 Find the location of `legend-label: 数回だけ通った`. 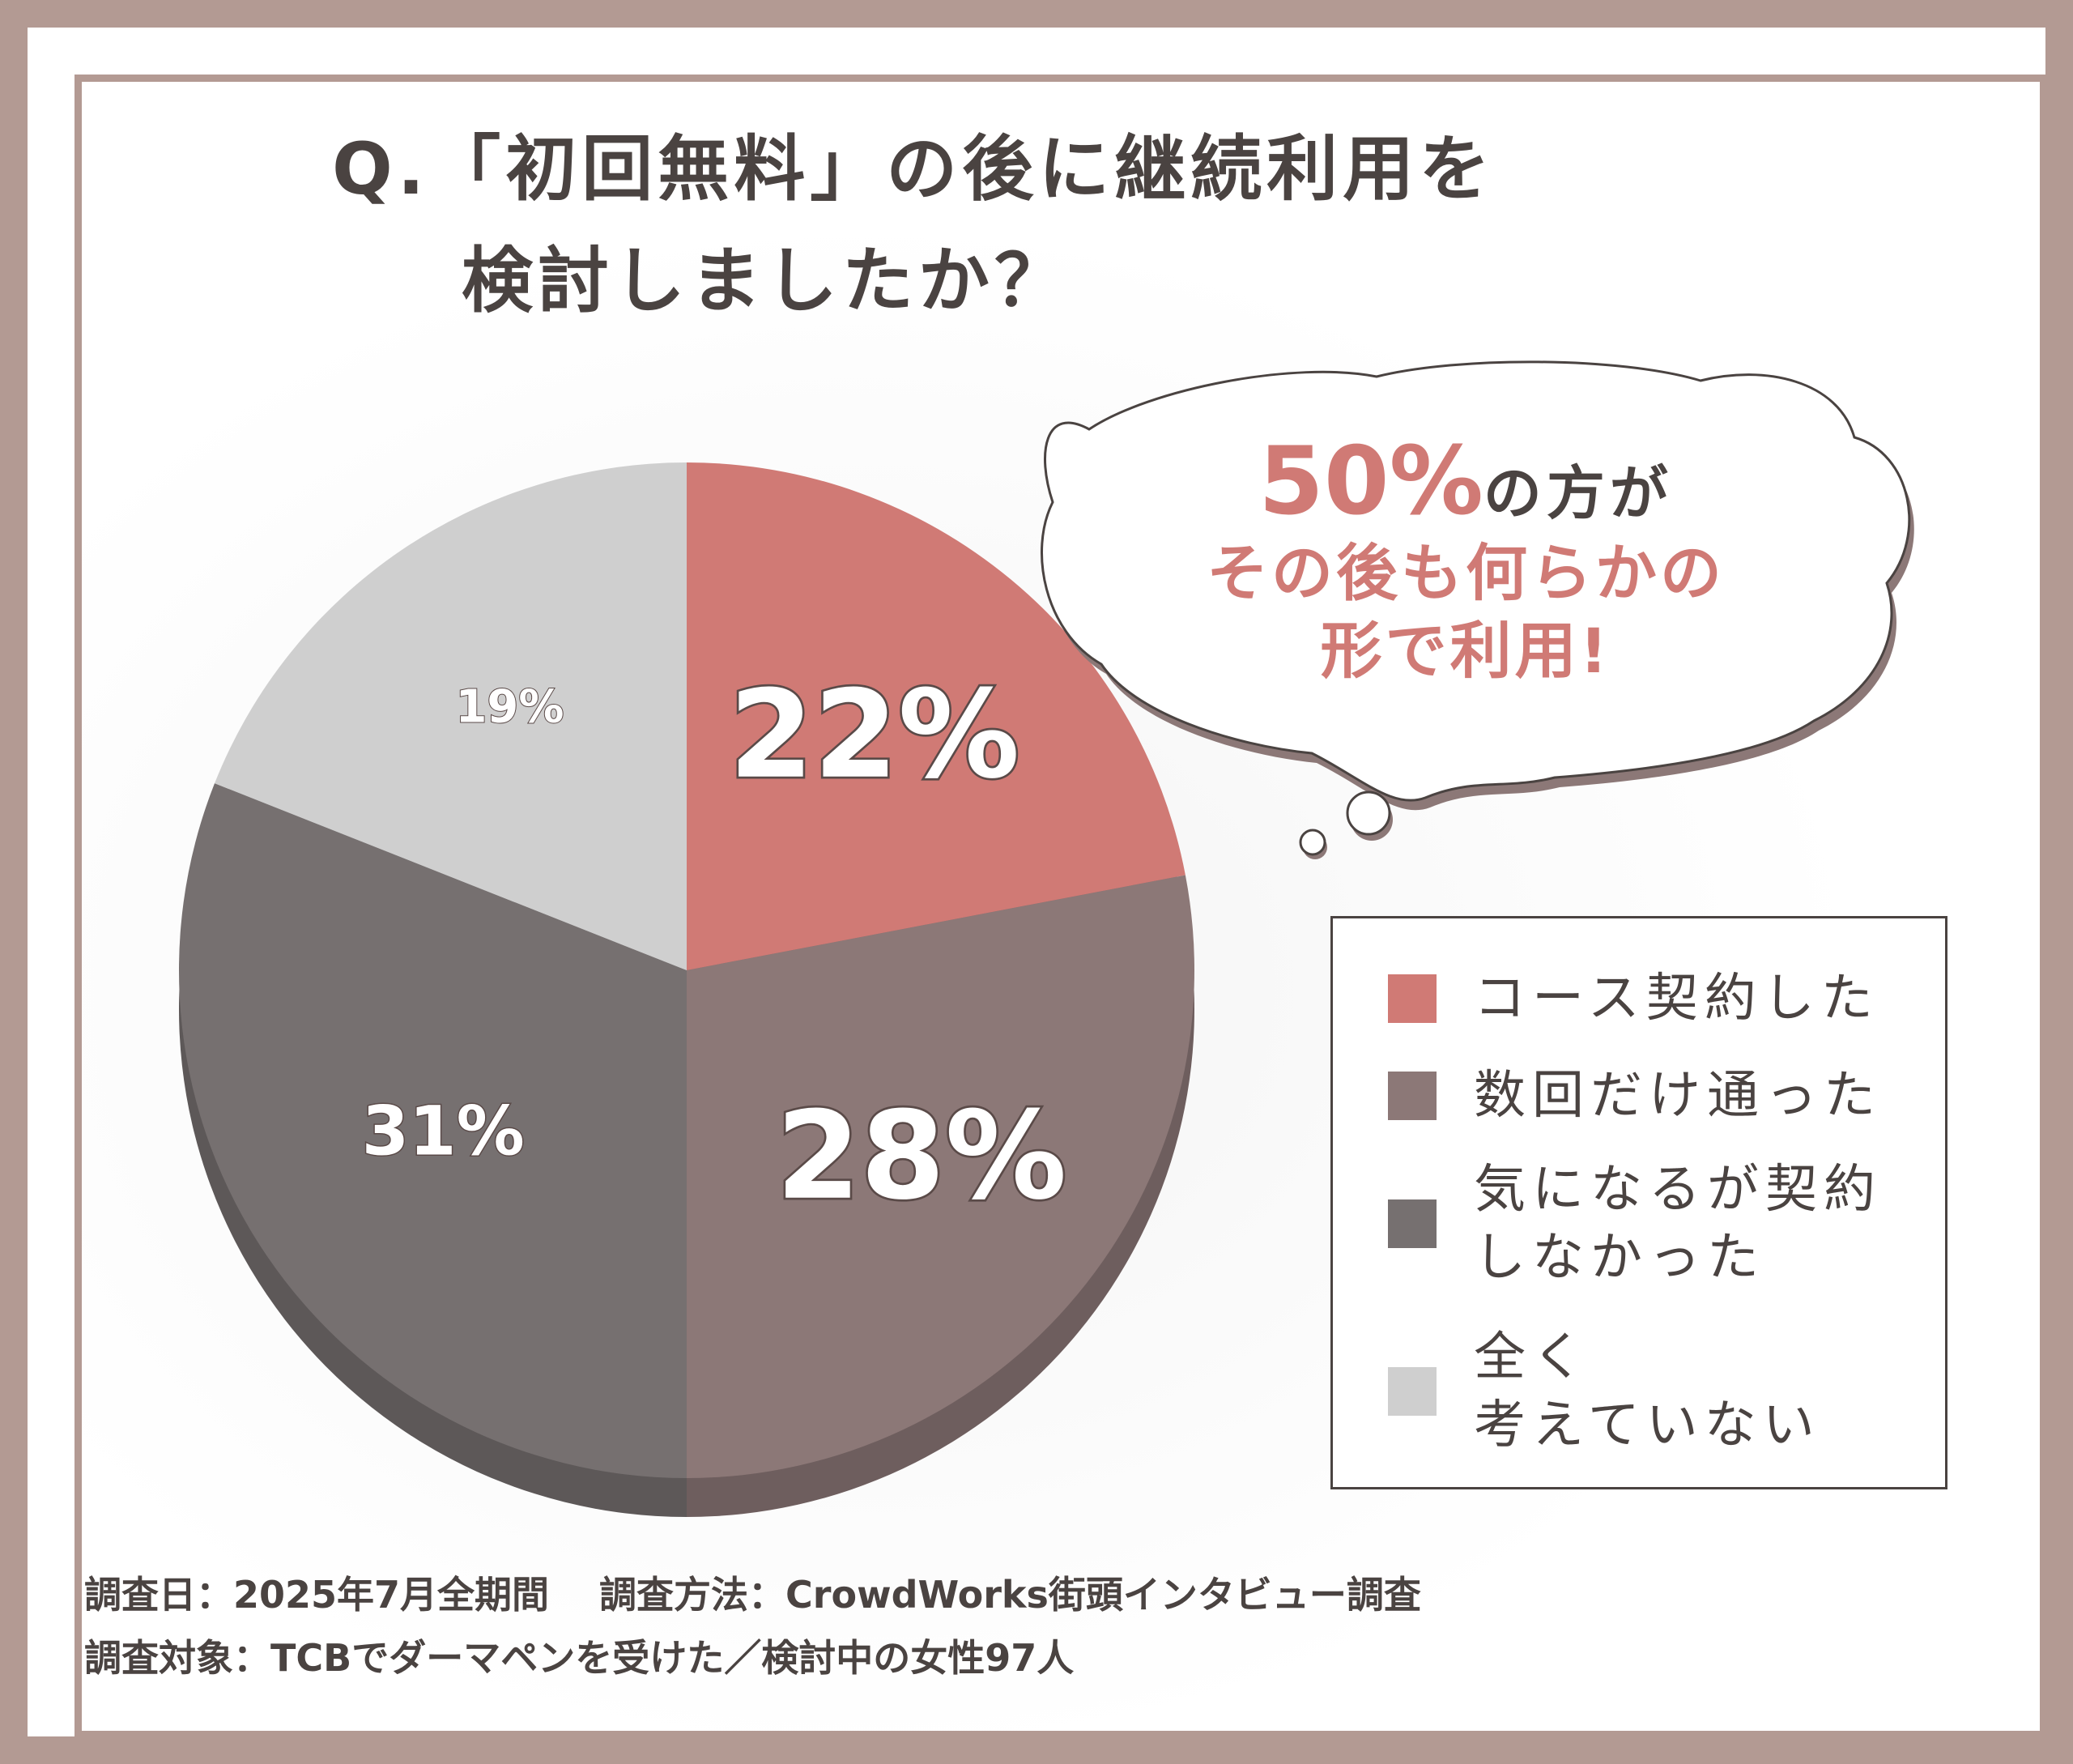

legend-label: 数回だけ通った is located at coordinates (1678, 1096).